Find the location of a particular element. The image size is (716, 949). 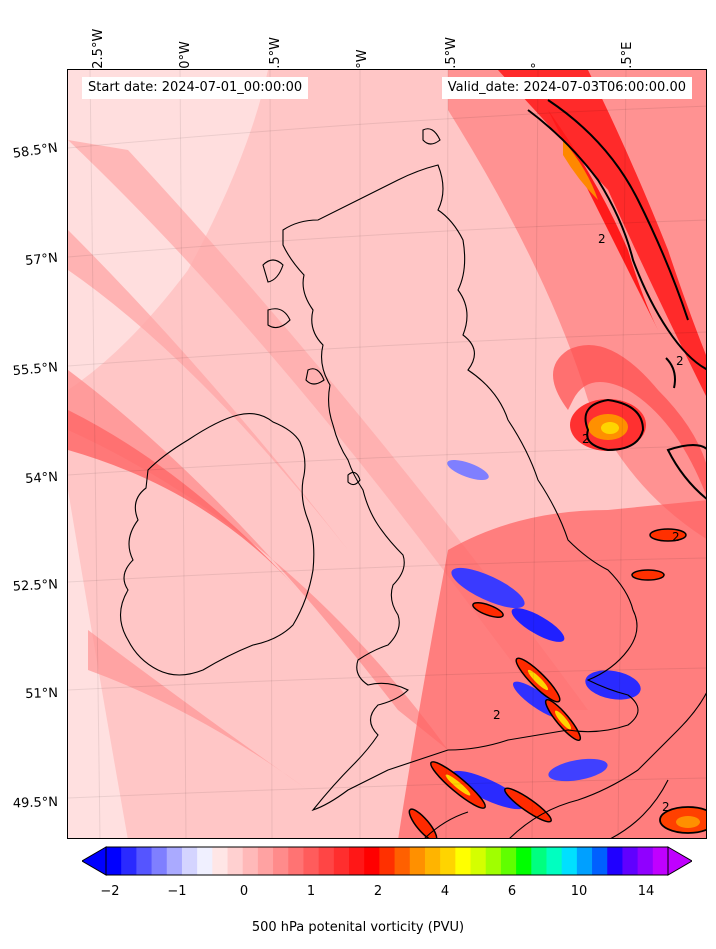

coast-france is located at coordinates (607, 765).